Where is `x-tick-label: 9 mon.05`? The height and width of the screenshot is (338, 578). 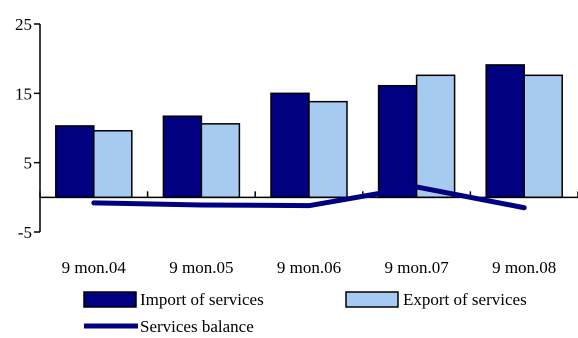
x-tick-label: 9 mon.05 is located at coordinates (201, 267).